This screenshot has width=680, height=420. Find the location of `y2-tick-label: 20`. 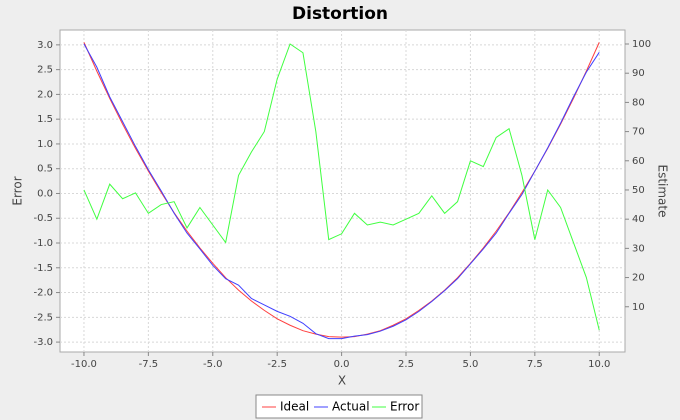

y2-tick-label: 20 is located at coordinates (638, 278).